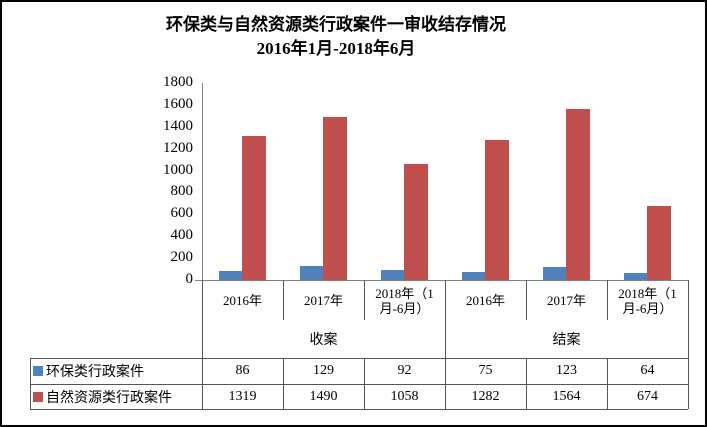 The width and height of the screenshot is (707, 427). I want to click on legend-series-label: 自然资源类行政案件, so click(109, 398).